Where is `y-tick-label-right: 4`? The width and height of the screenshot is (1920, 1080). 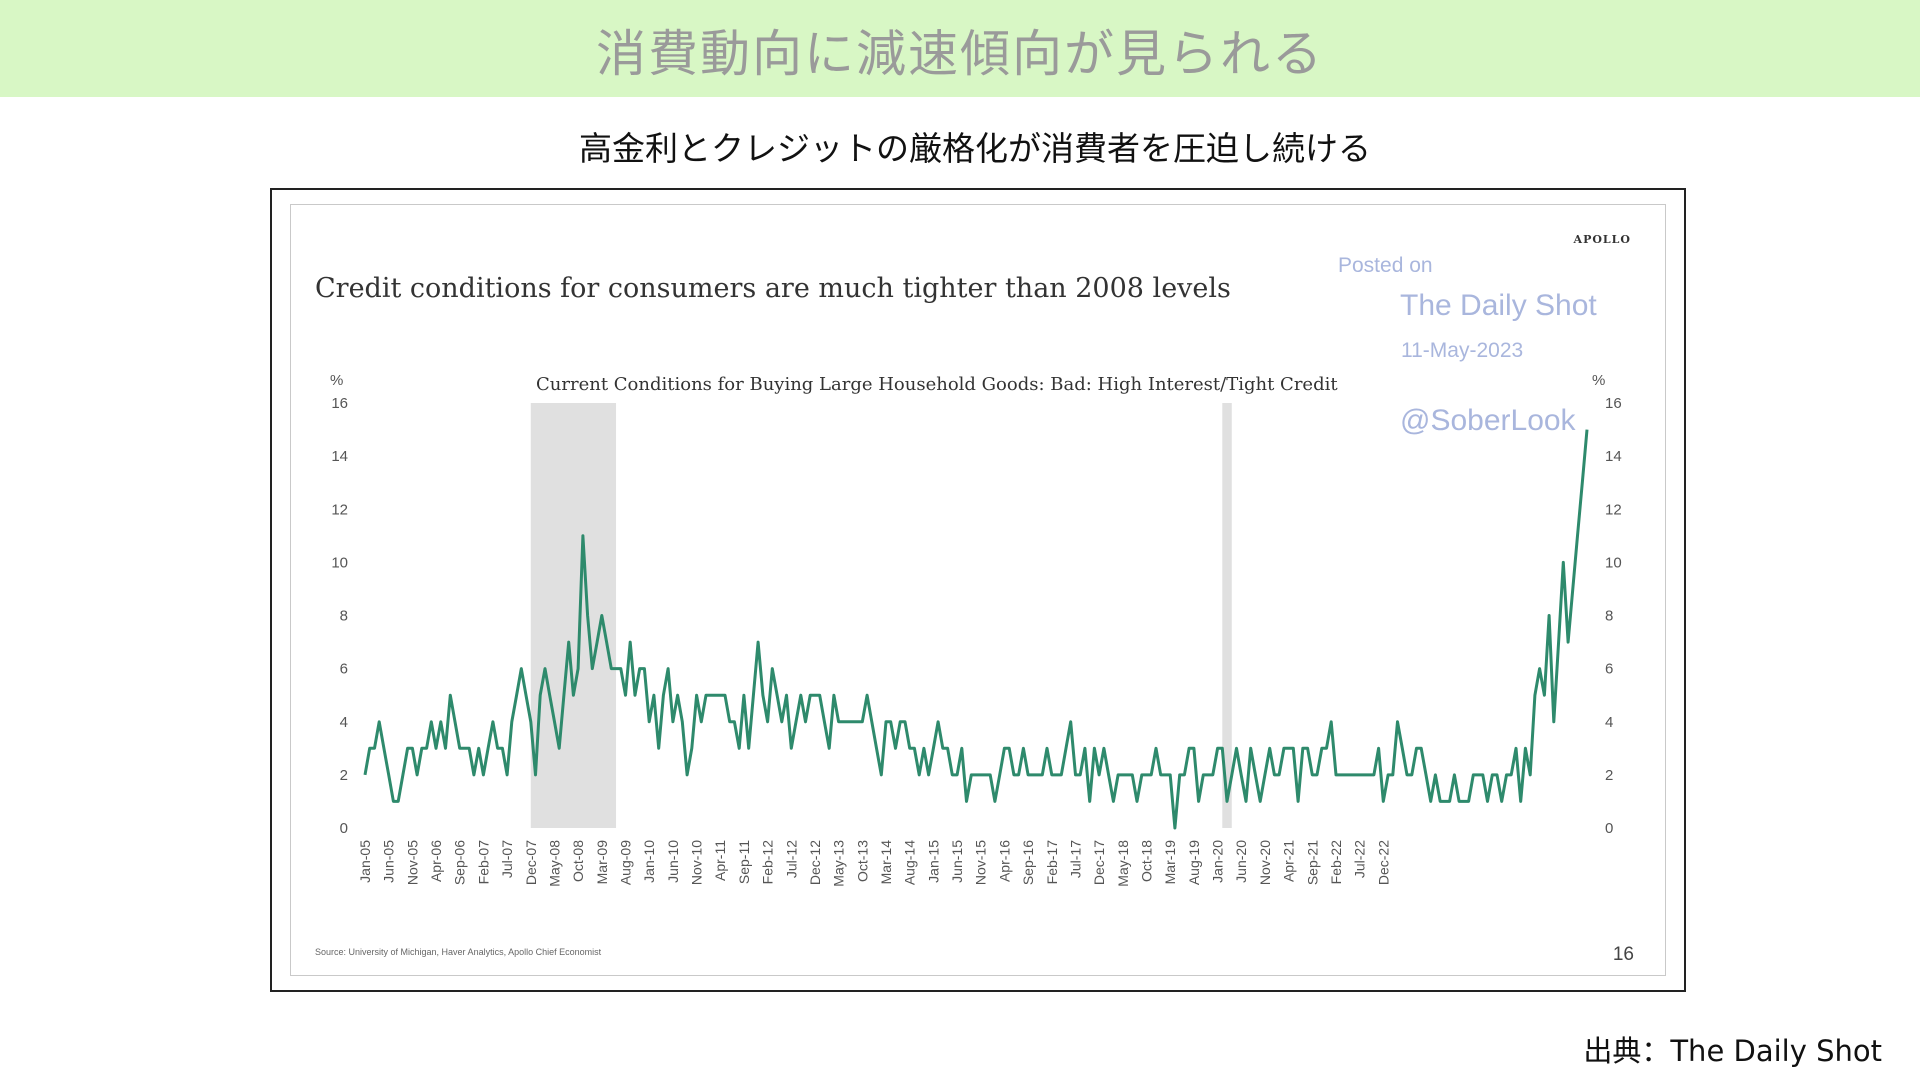 y-tick-label-right: 4 is located at coordinates (1609, 722).